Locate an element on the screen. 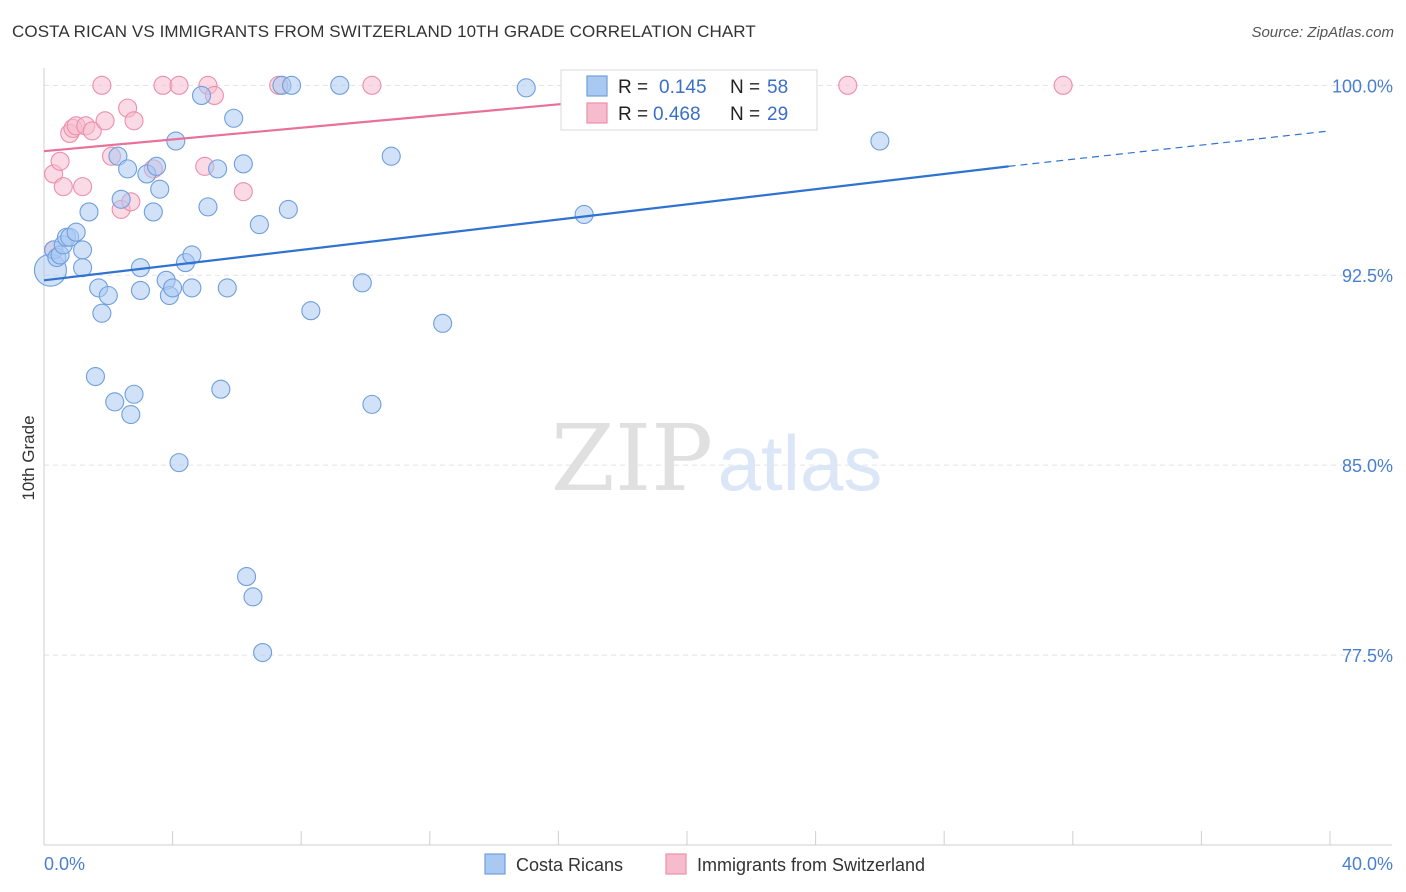 The image size is (1406, 892). legend-n-value-blue: 58 is located at coordinates (777, 87).